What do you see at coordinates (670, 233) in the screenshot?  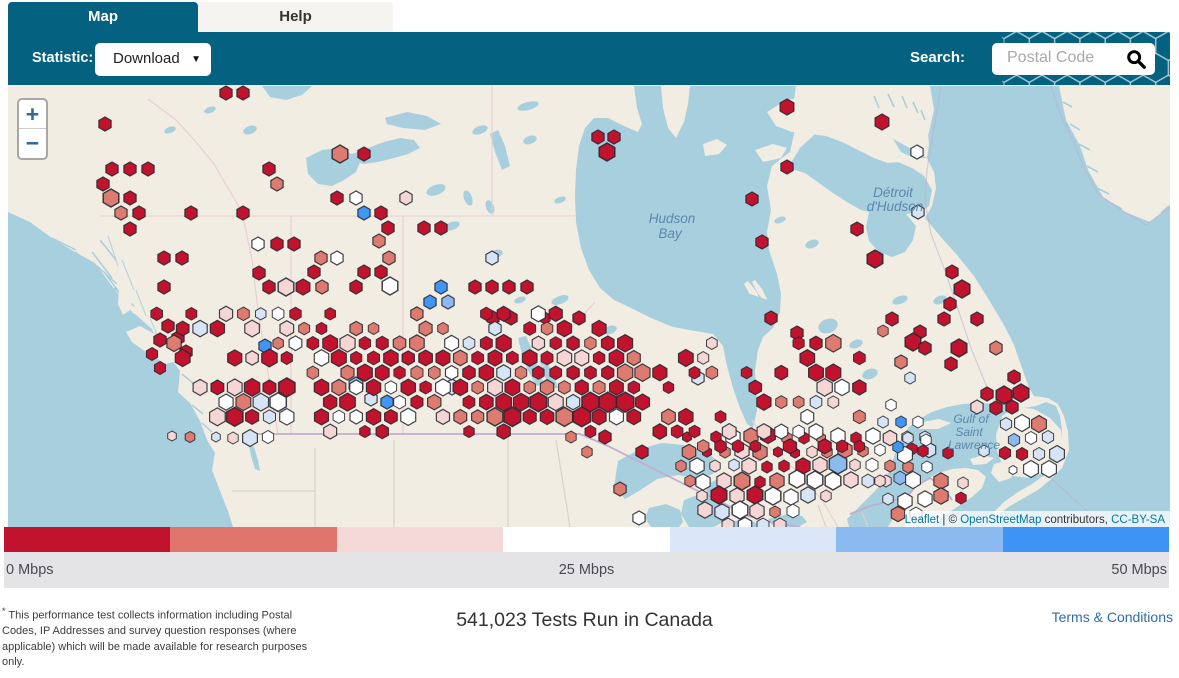 I see `svg-text: Bay` at bounding box center [670, 233].